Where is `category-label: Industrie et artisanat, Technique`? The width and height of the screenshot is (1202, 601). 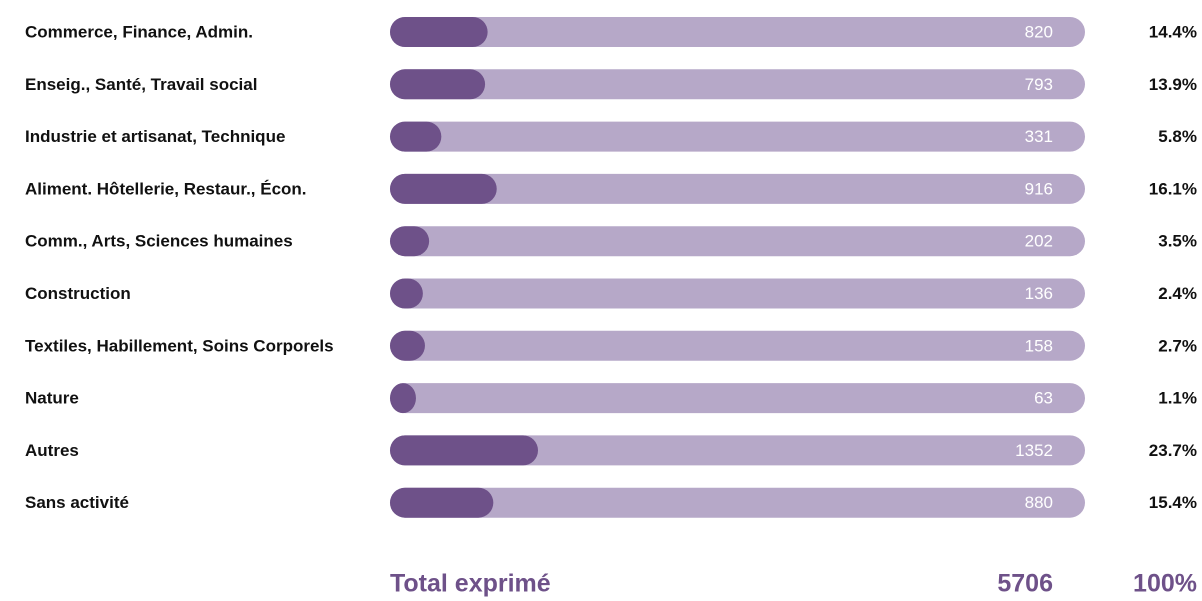 category-label: Industrie et artisanat, Technique is located at coordinates (155, 136).